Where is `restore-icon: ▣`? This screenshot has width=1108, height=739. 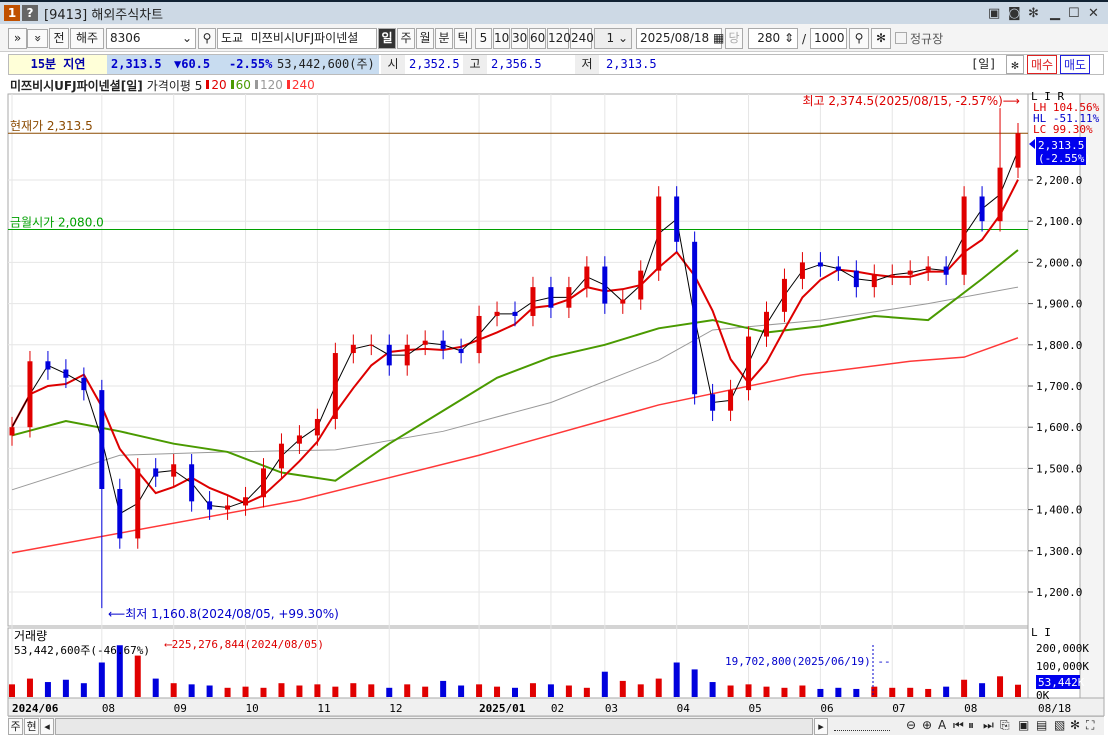 restore-icon: ▣ is located at coordinates (994, 13).